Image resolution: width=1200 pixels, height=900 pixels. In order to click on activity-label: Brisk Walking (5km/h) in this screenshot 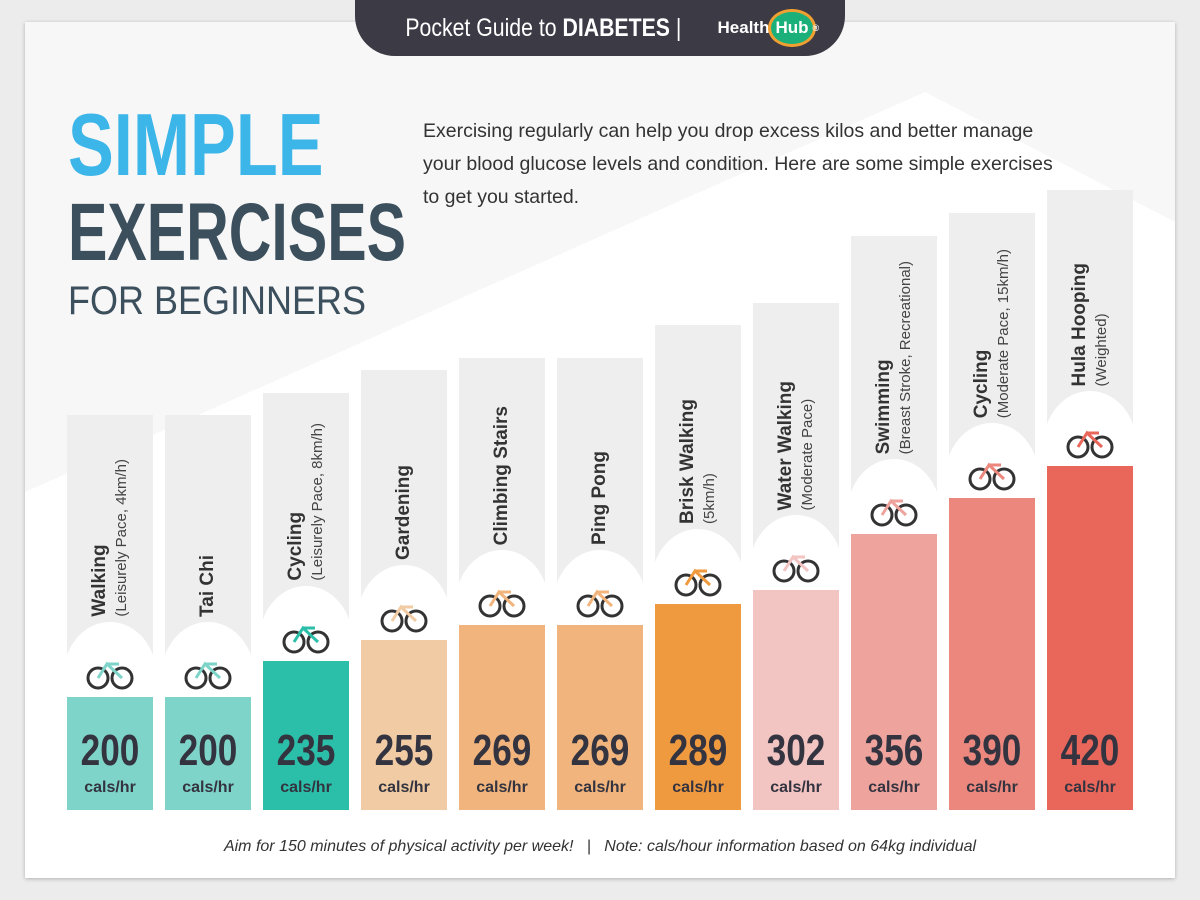, I will do `click(698, 461)`.